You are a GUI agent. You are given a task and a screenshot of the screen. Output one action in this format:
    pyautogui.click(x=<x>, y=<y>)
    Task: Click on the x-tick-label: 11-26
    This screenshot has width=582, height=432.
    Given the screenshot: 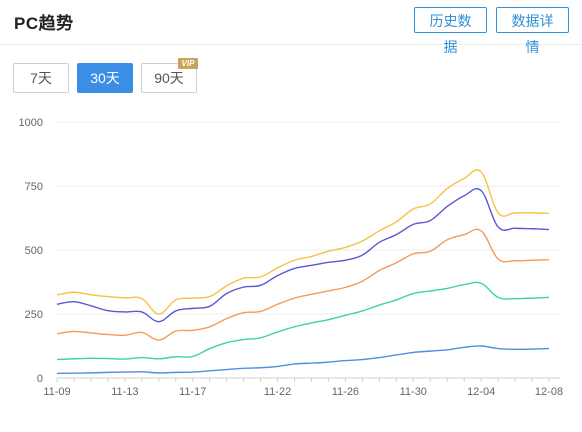 What is the action you would take?
    pyautogui.click(x=345, y=392)
    